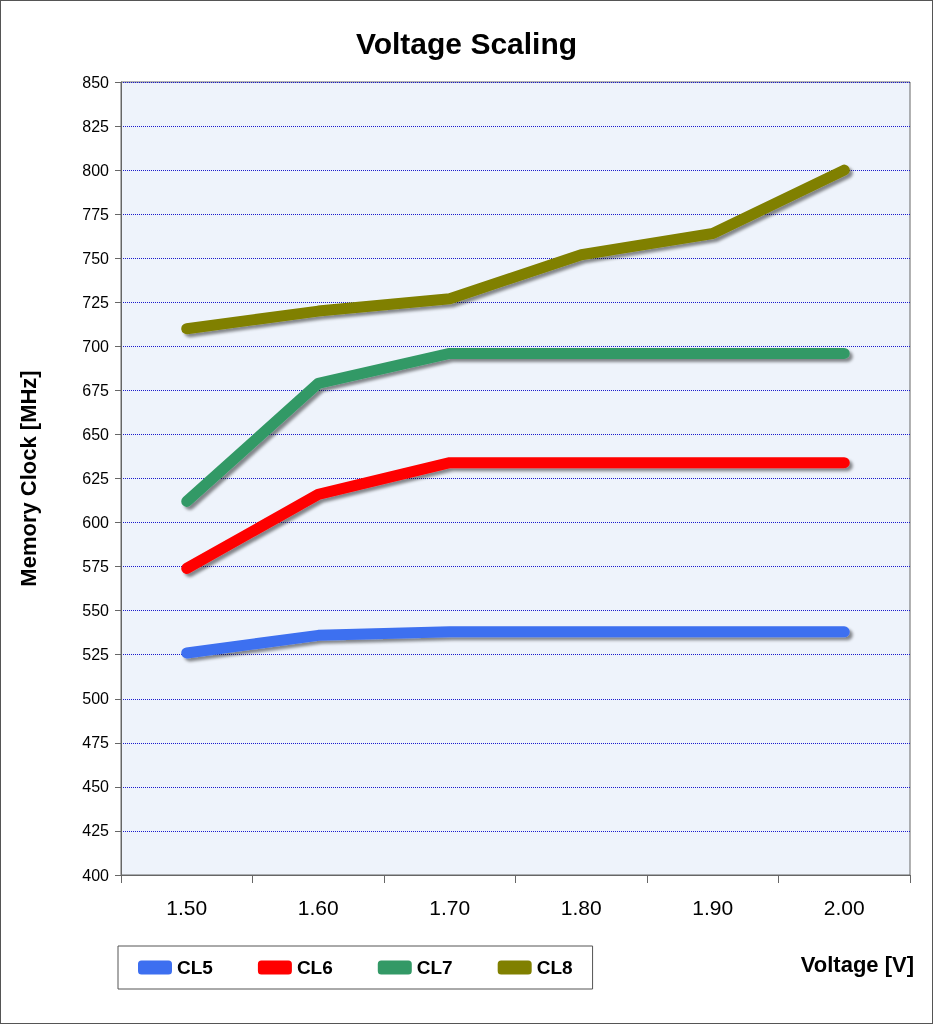  What do you see at coordinates (96, 478) in the screenshot?
I see `y-tick-label: 625` at bounding box center [96, 478].